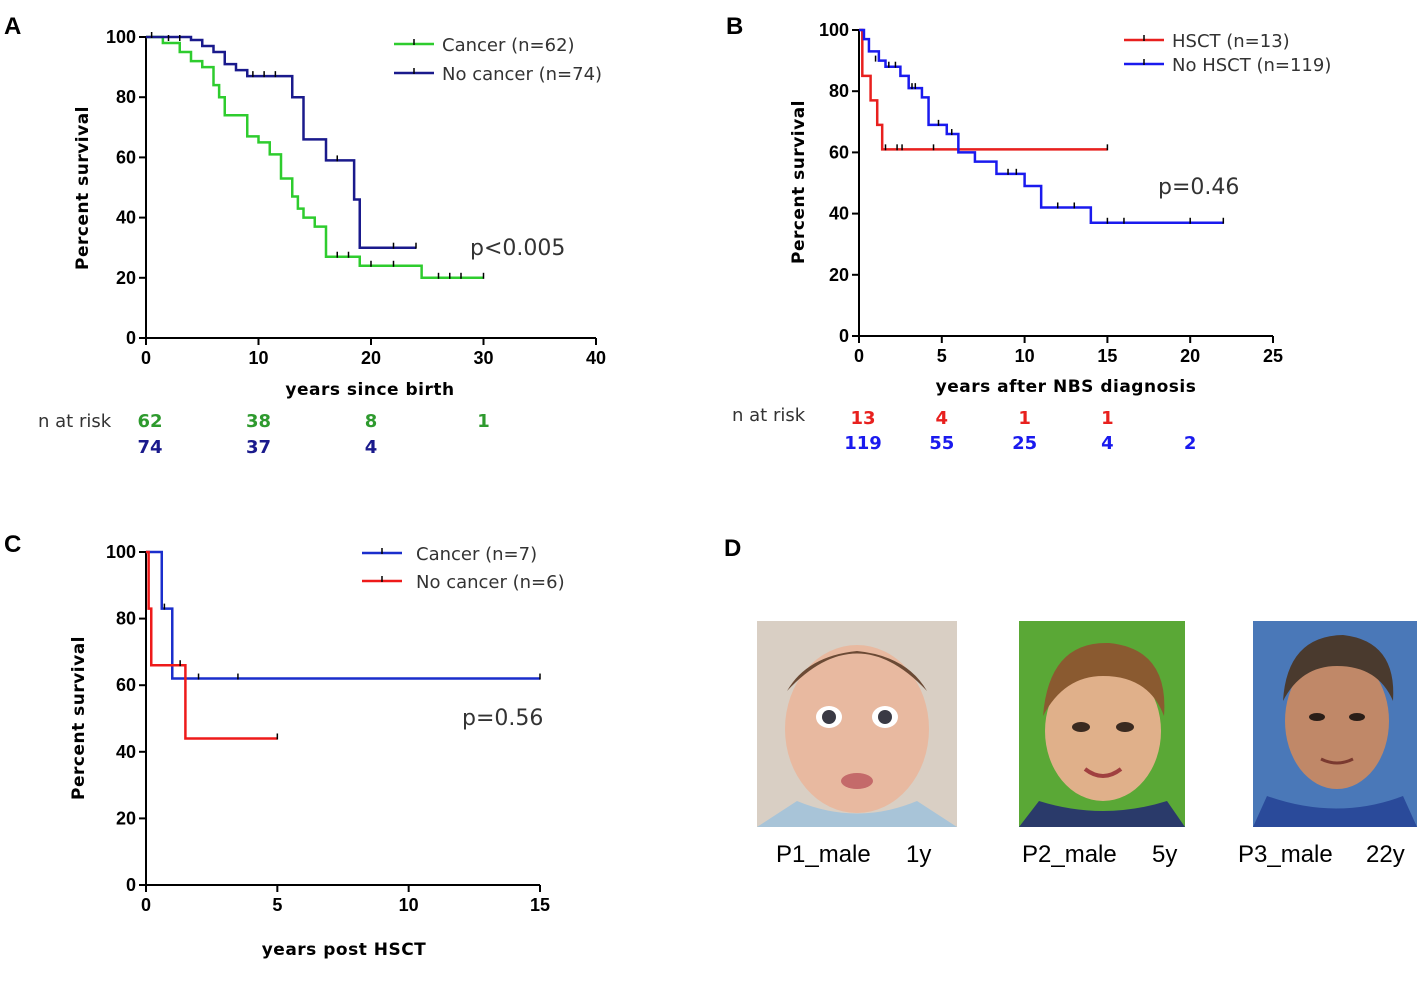 This screenshot has height=982, width=1418. What do you see at coordinates (463, 568) in the screenshot?
I see `panel-c-legend: Cancer (n=7) No cancer (n=6)` at bounding box center [463, 568].